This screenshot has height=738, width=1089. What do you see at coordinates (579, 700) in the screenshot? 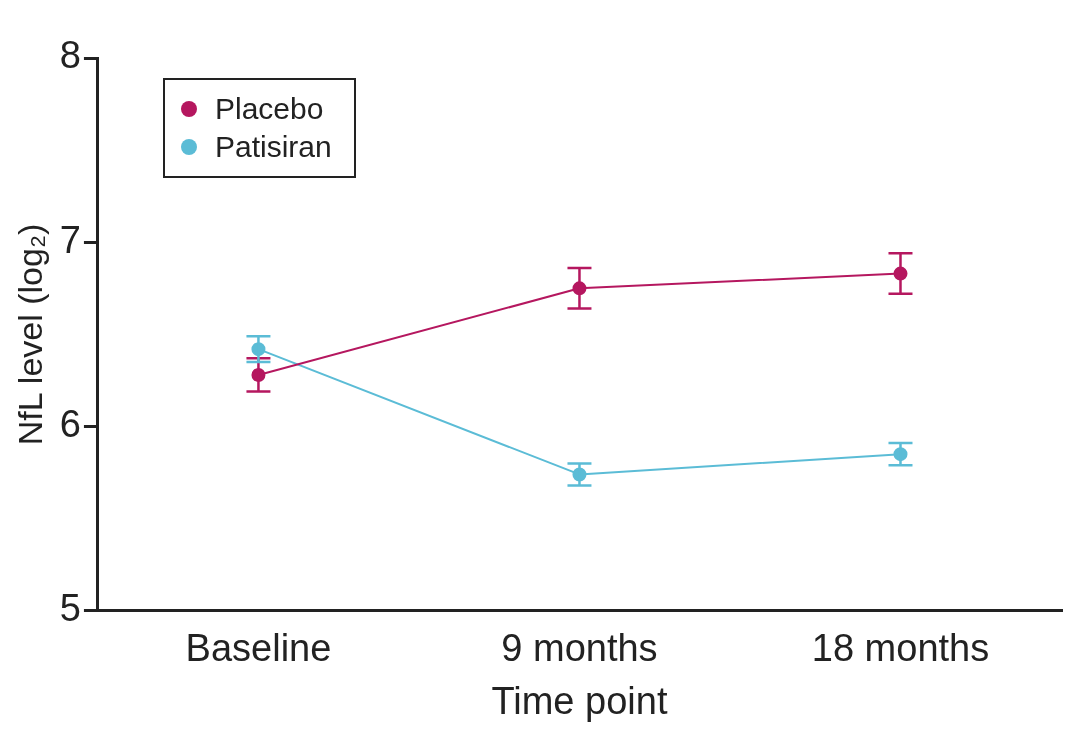
I see `x-axis-title: Time point` at bounding box center [579, 700].